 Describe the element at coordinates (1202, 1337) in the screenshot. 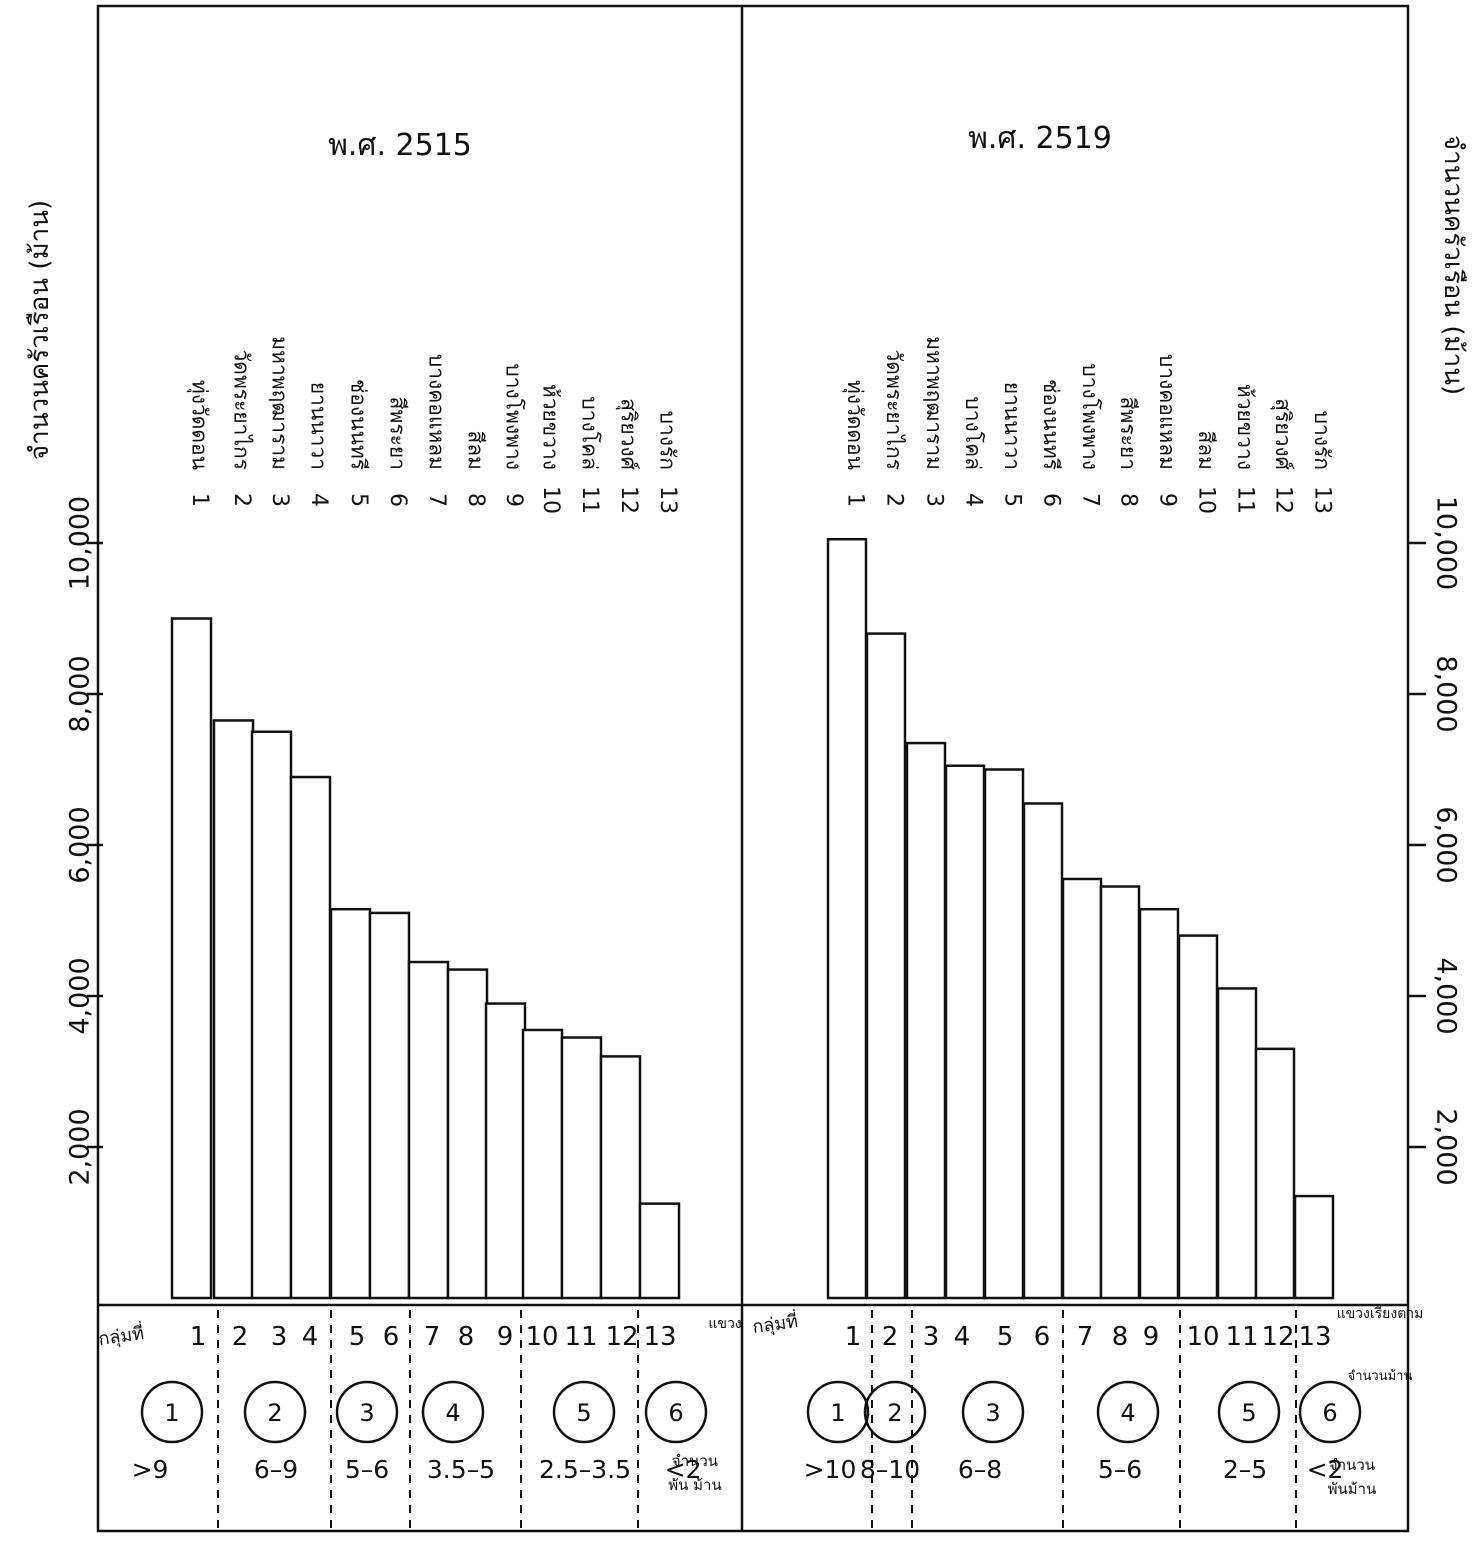

I see `strip-number: 10` at that location.